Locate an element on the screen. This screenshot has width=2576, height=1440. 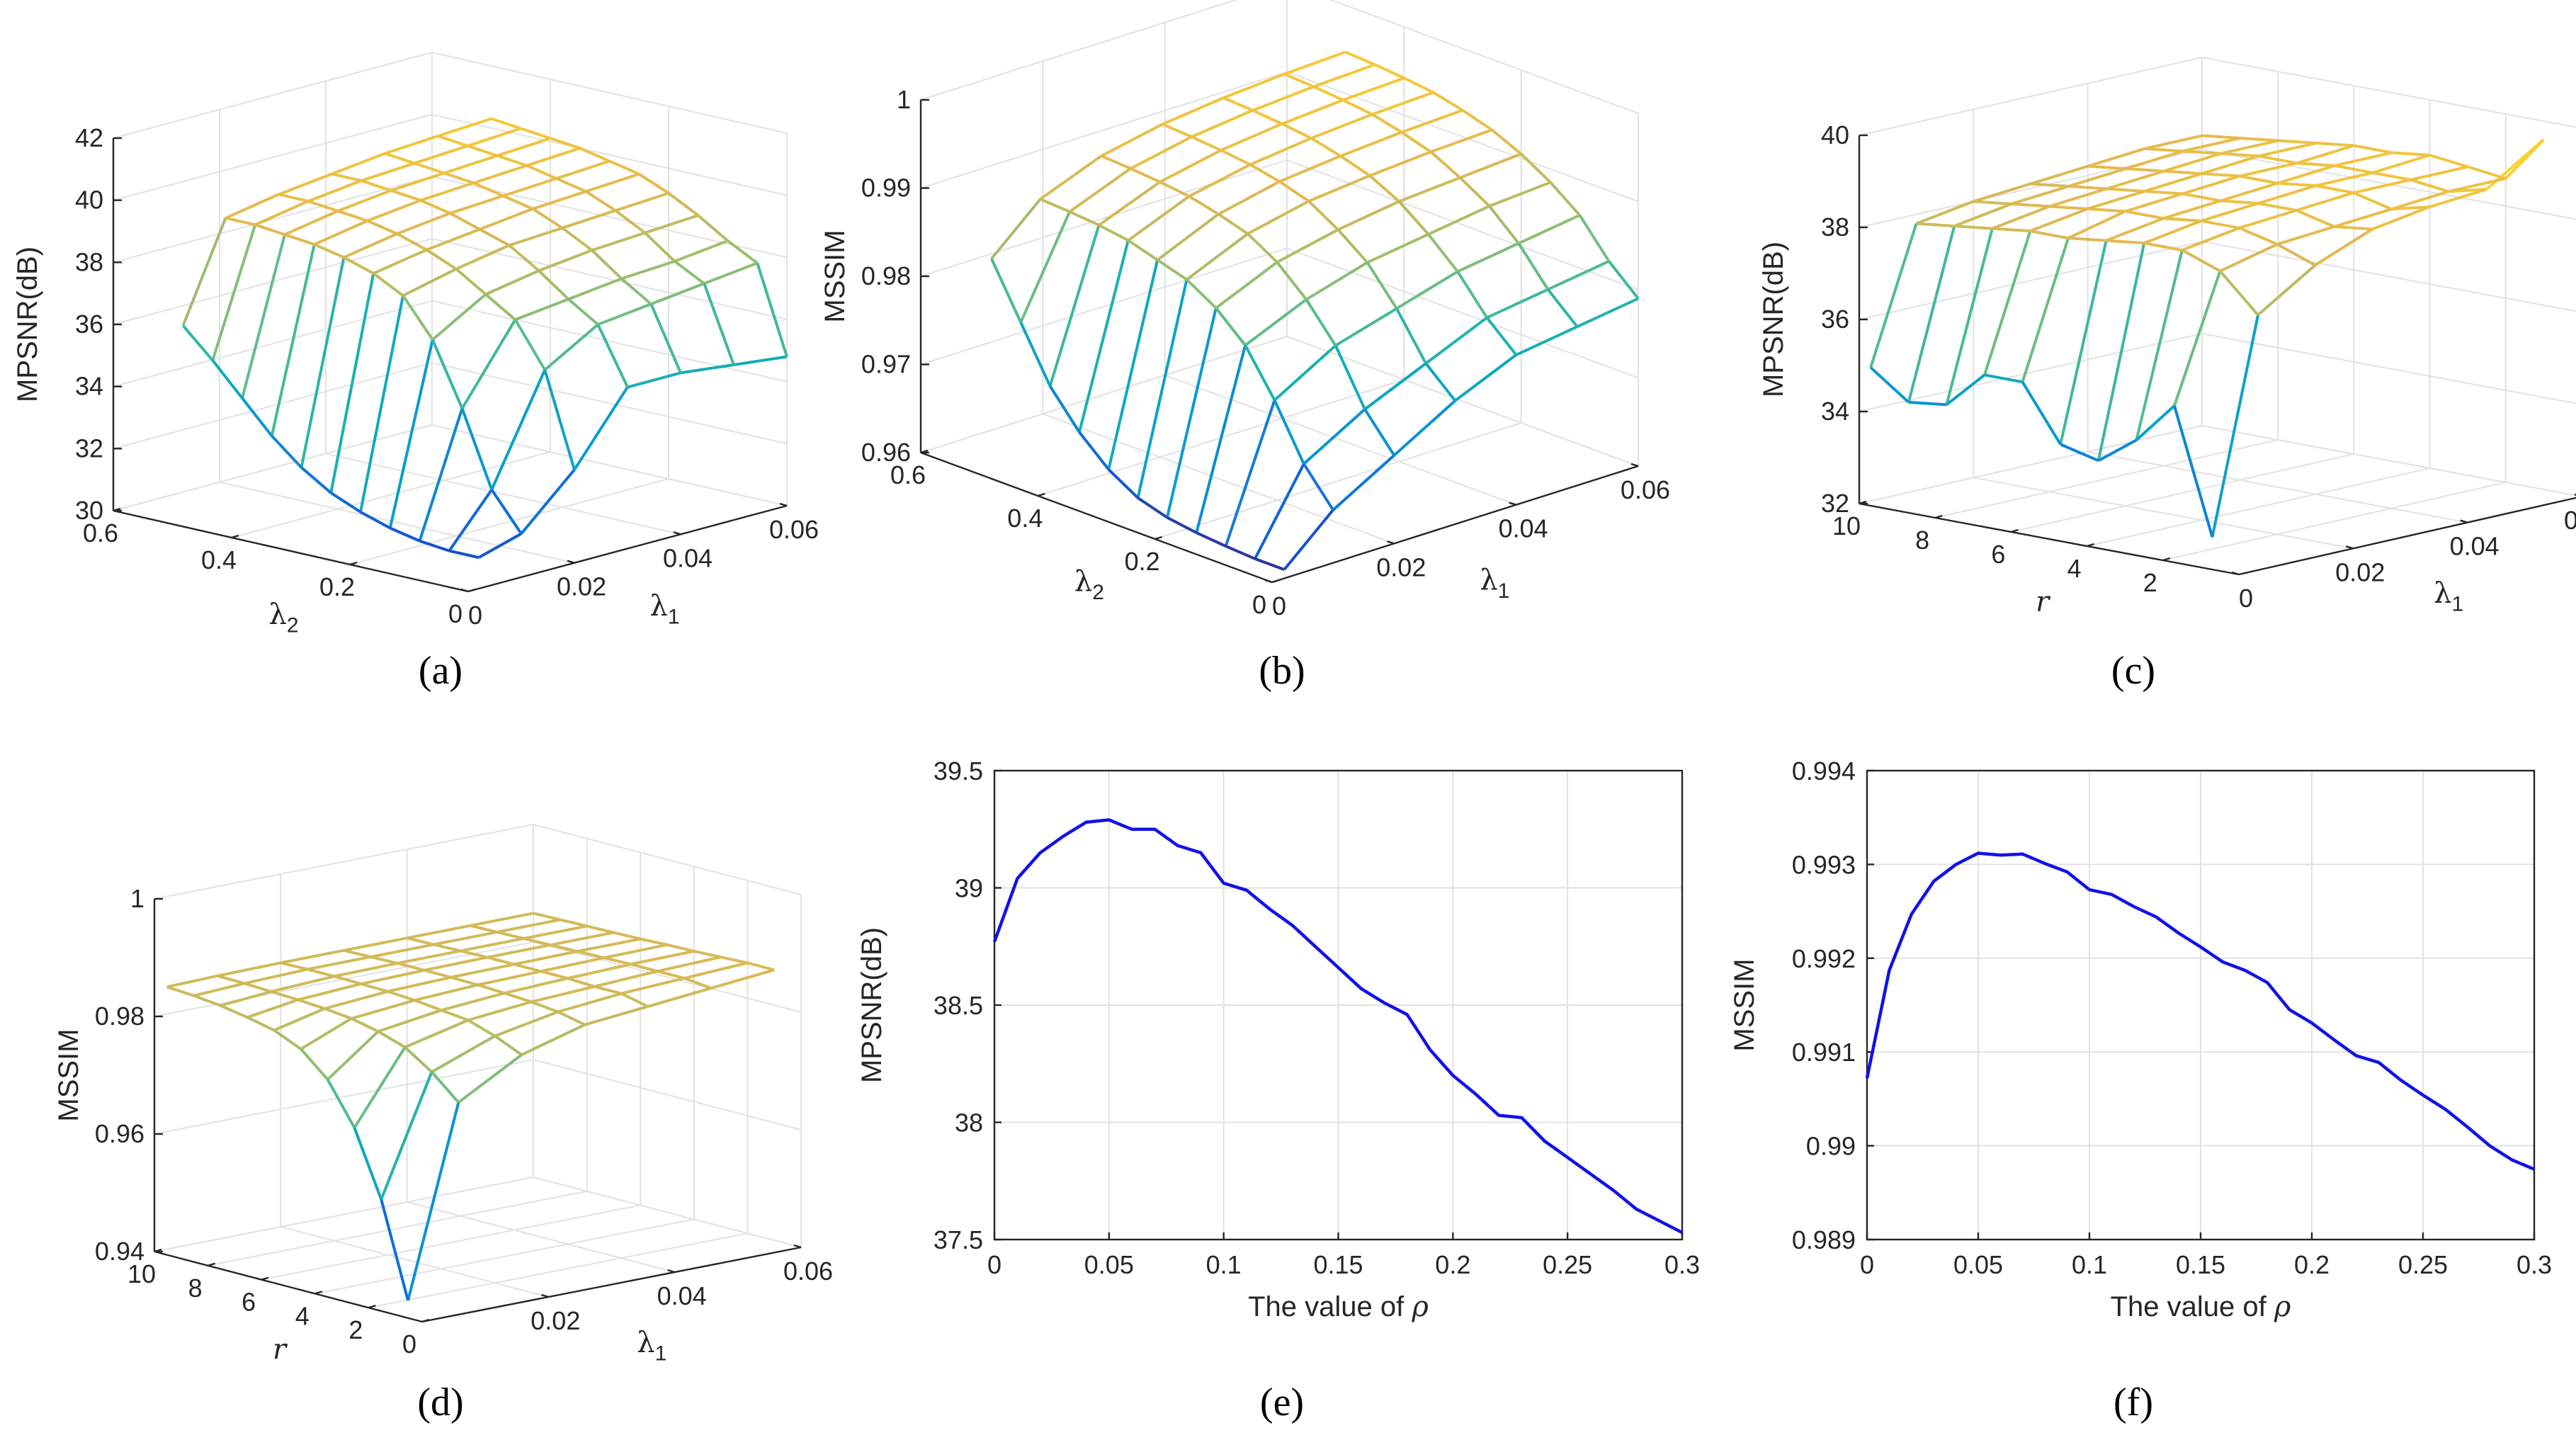
x-tick-label: 4 is located at coordinates (2074, 568).